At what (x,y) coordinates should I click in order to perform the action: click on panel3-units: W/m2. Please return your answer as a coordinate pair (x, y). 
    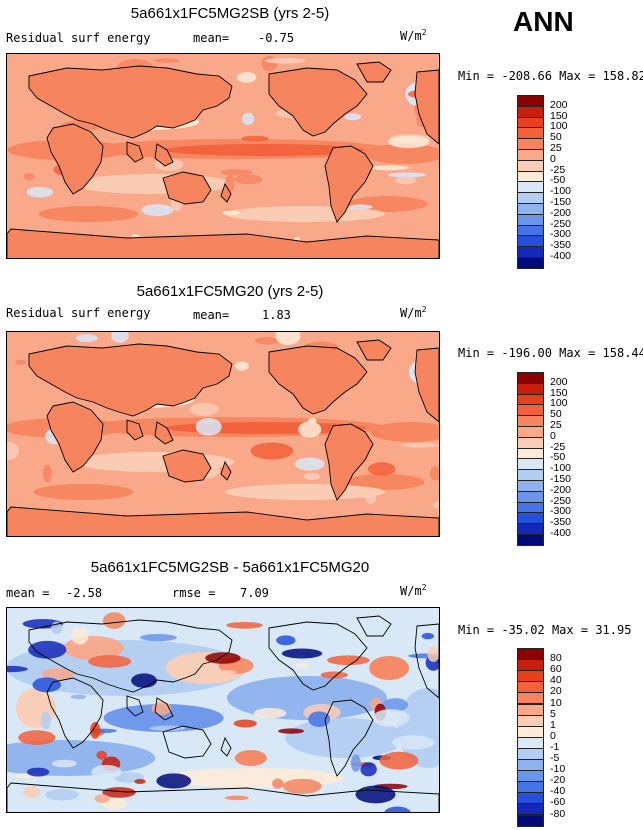
    Looking at the image, I should click on (413, 590).